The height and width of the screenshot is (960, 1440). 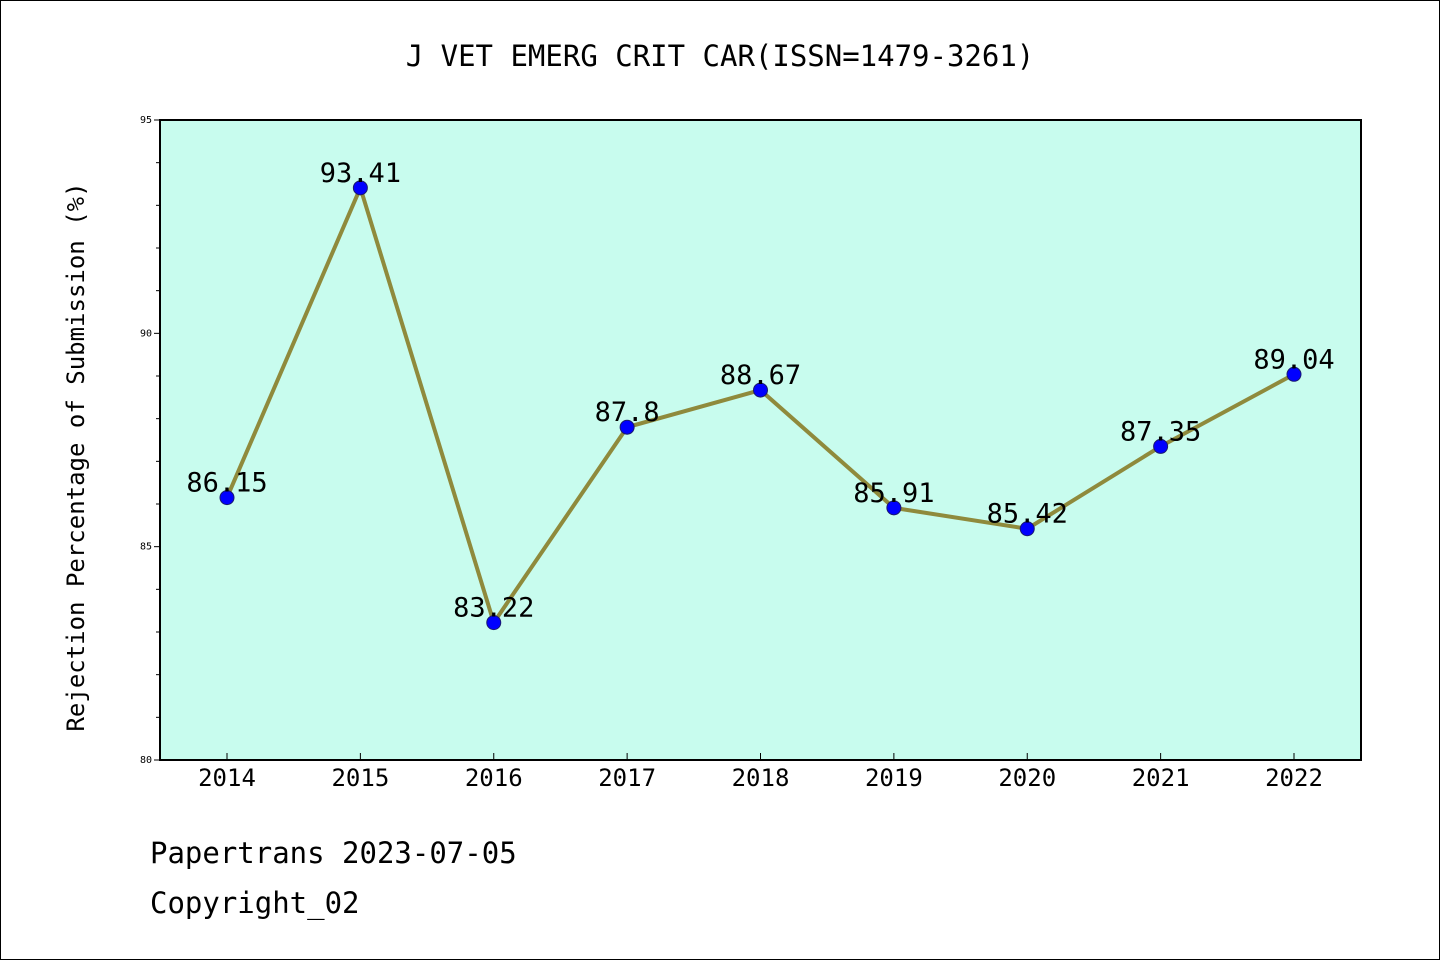 What do you see at coordinates (146, 547) in the screenshot?
I see `y-tick-label: 85` at bounding box center [146, 547].